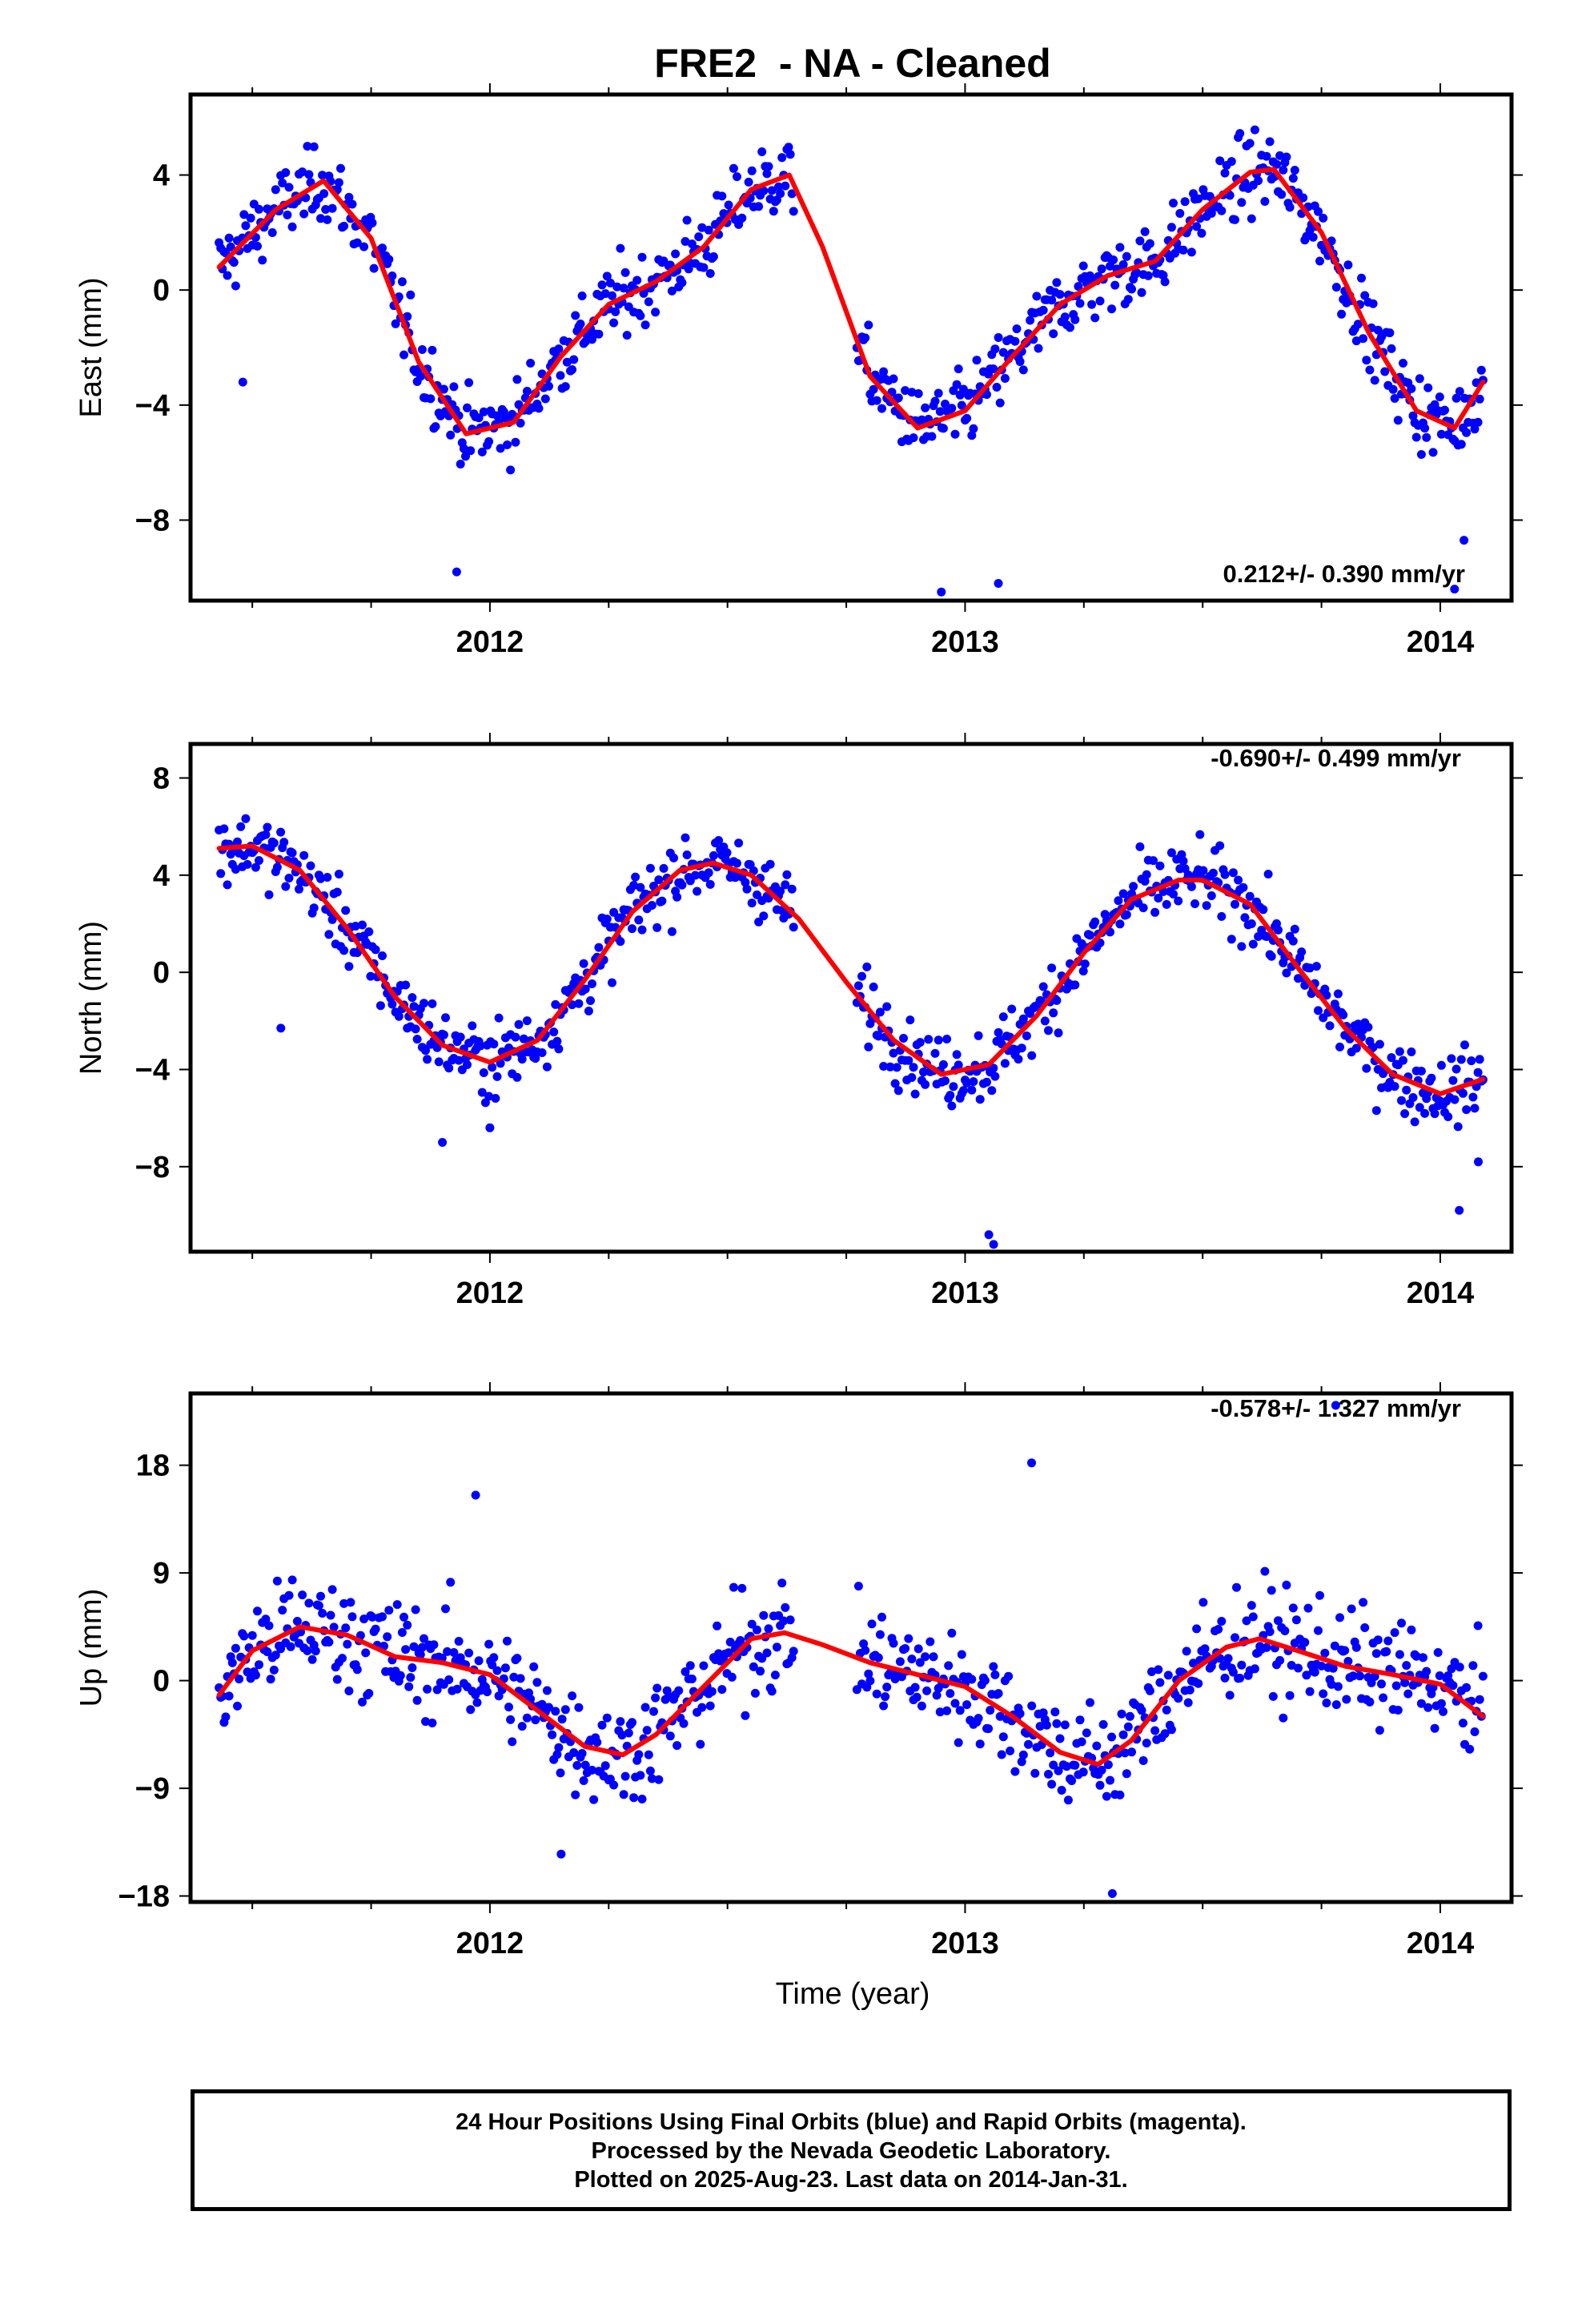 This screenshot has height=2324, width=1582. What do you see at coordinates (161, 176) in the screenshot?
I see `y-tick-label: 4` at bounding box center [161, 176].